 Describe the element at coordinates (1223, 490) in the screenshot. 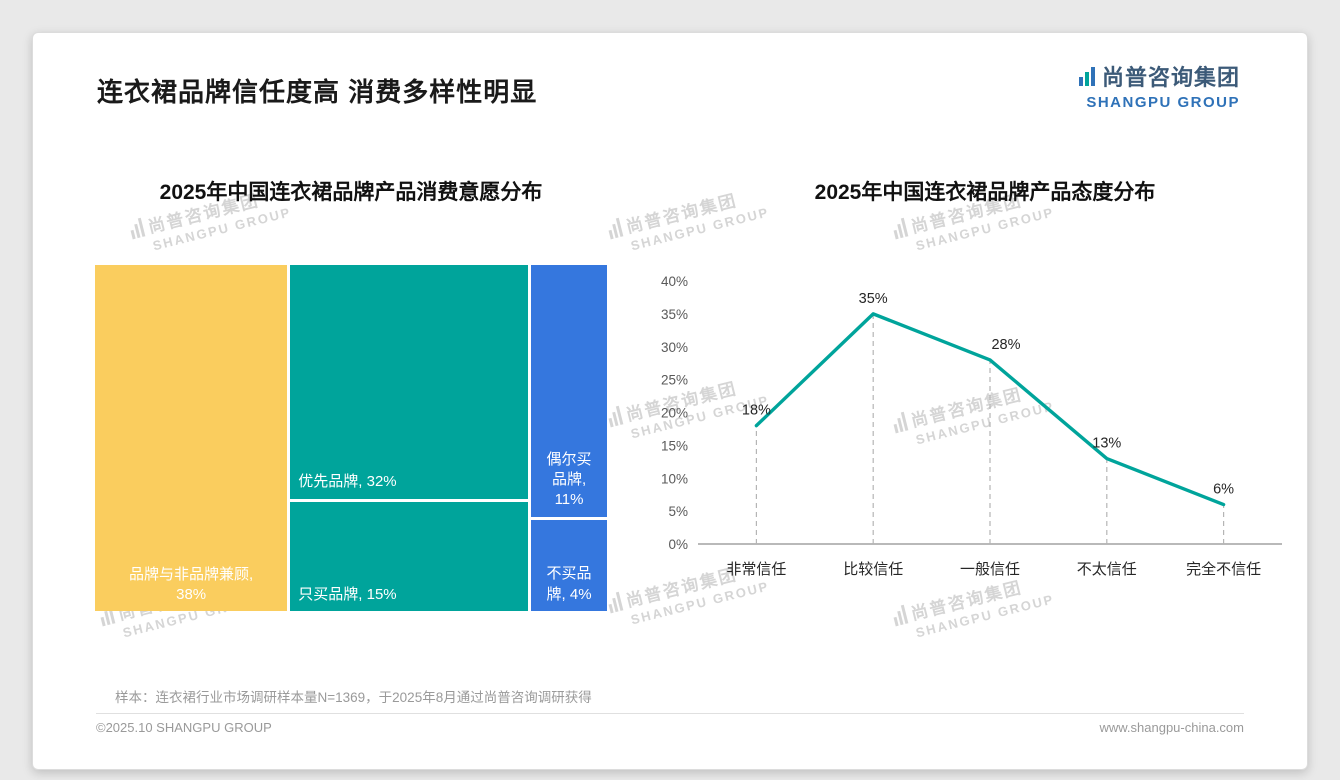

I see `data-point-label: 6%` at that location.